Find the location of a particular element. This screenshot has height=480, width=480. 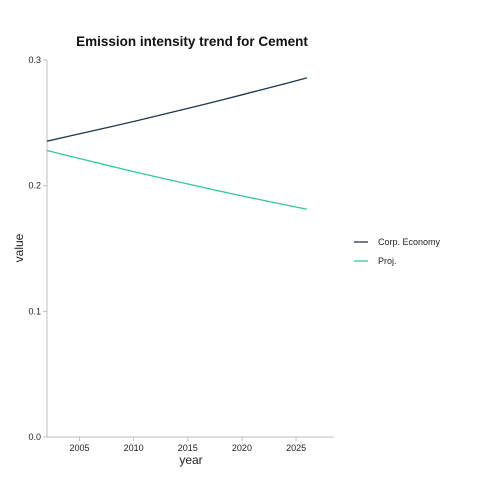

legend: Corp. Economy Proj. is located at coordinates (397, 251).